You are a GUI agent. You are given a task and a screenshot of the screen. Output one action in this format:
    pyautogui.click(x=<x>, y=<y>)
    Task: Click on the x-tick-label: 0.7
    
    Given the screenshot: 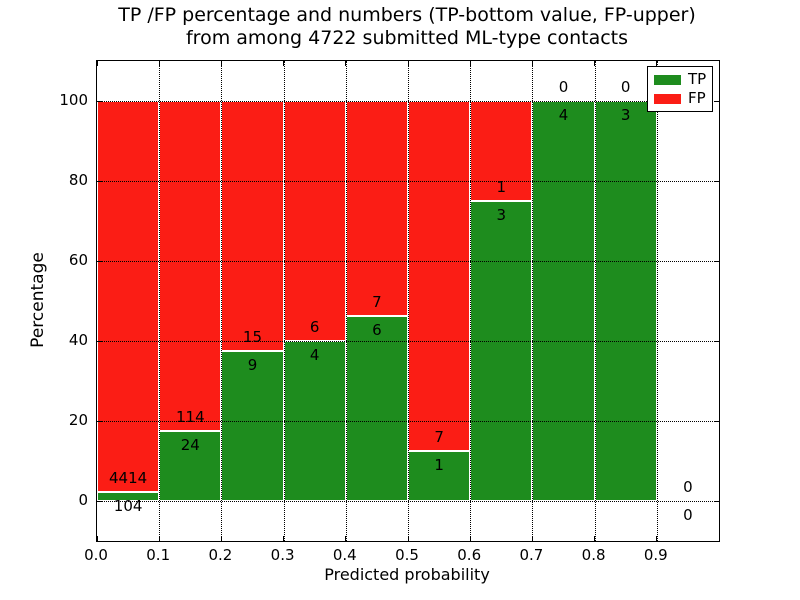 What is the action you would take?
    pyautogui.click(x=531, y=555)
    